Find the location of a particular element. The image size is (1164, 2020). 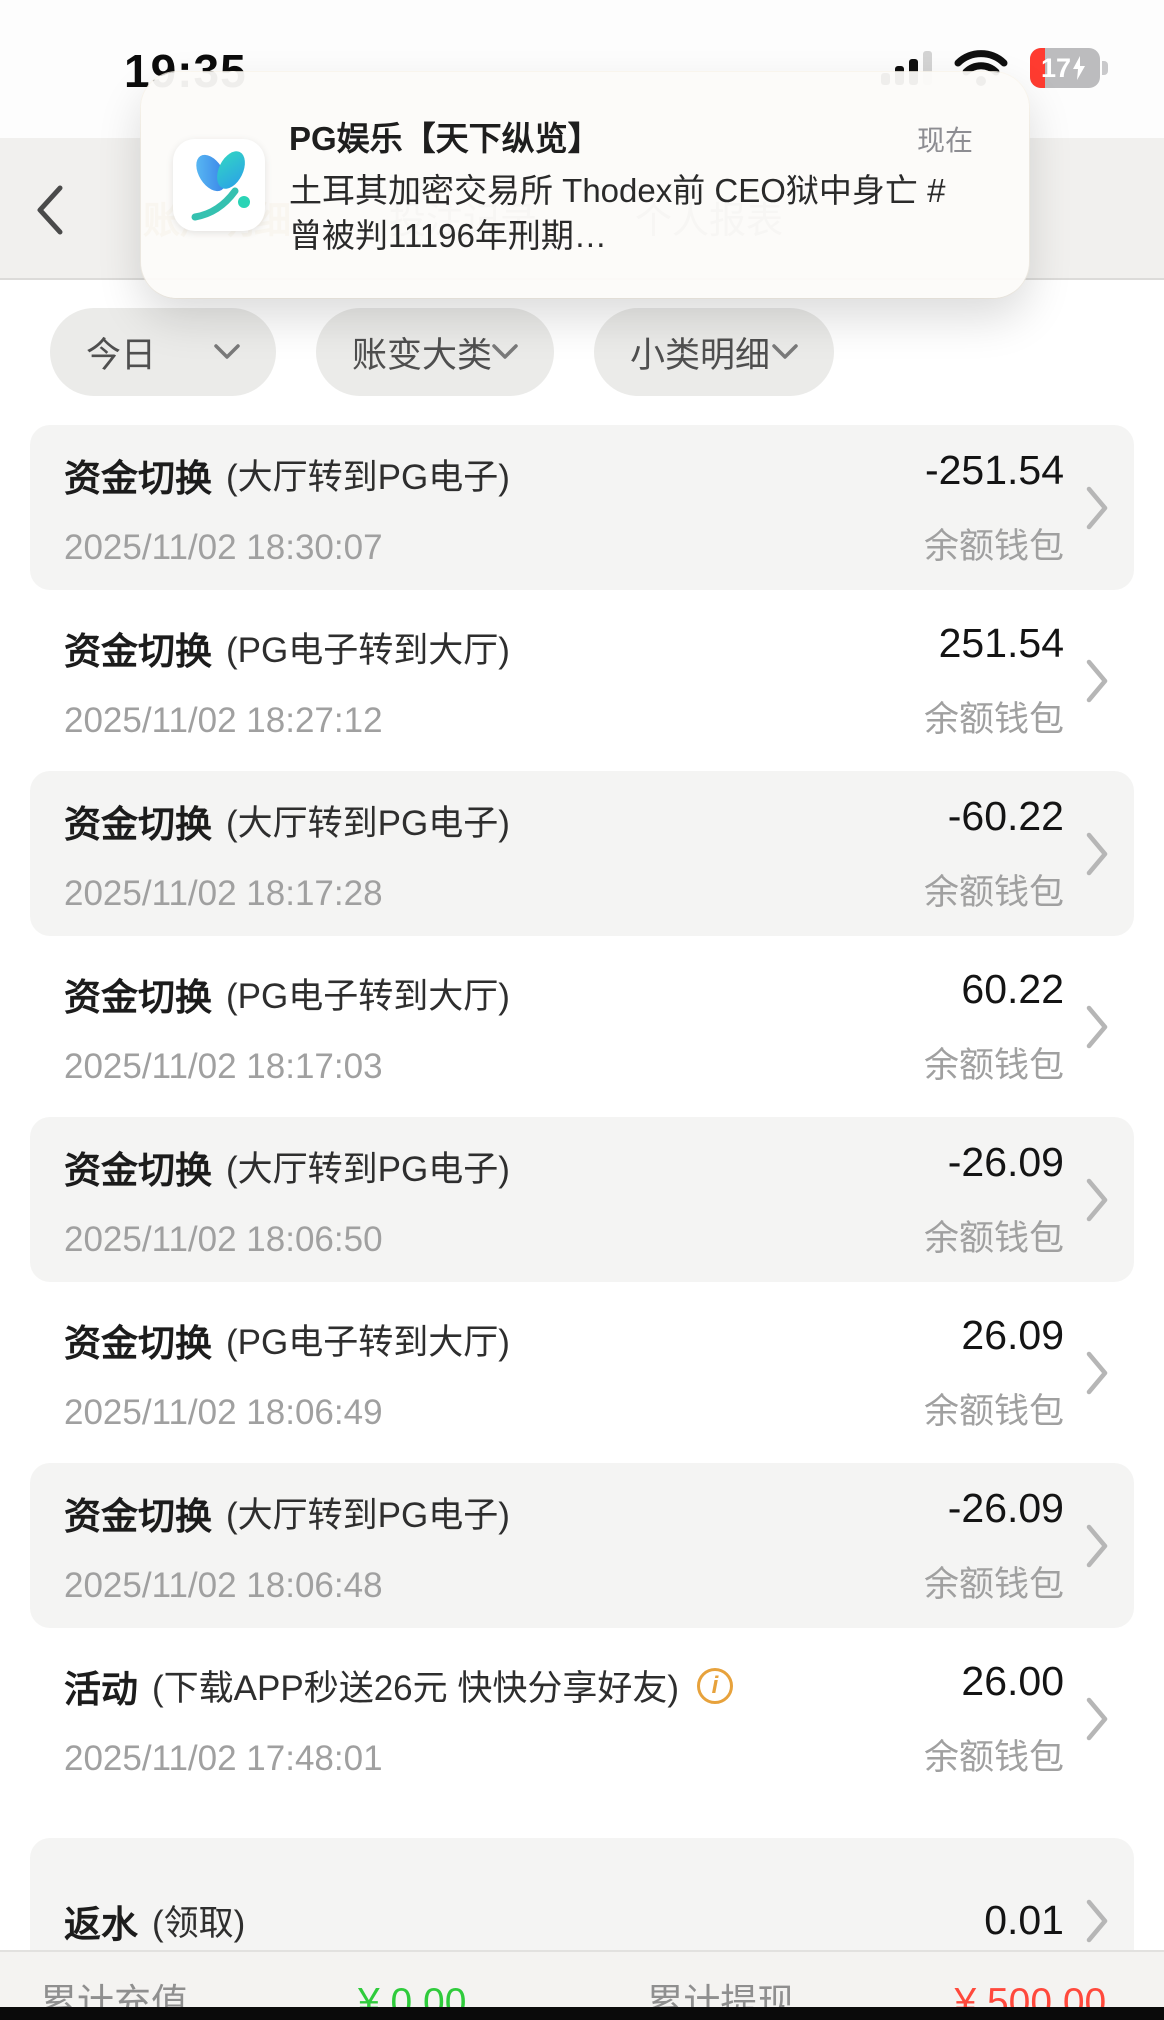

txn-amount: -60.22 is located at coordinates (1005, 815).